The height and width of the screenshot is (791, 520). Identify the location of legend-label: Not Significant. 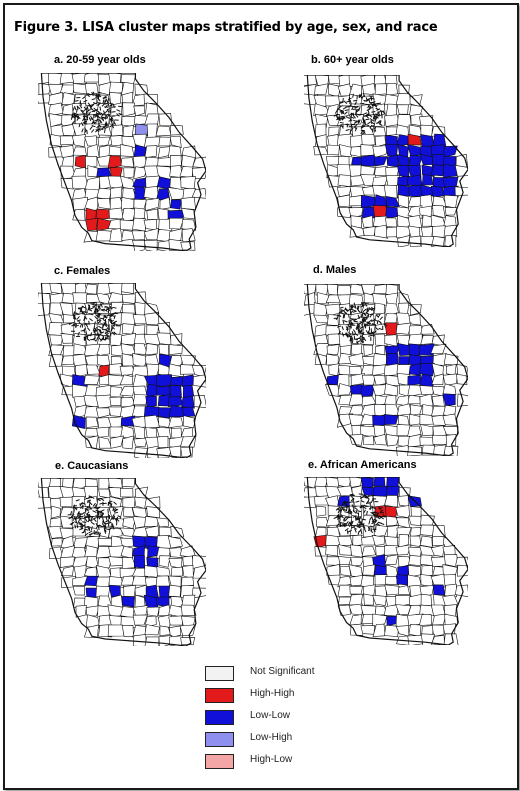
(282, 671).